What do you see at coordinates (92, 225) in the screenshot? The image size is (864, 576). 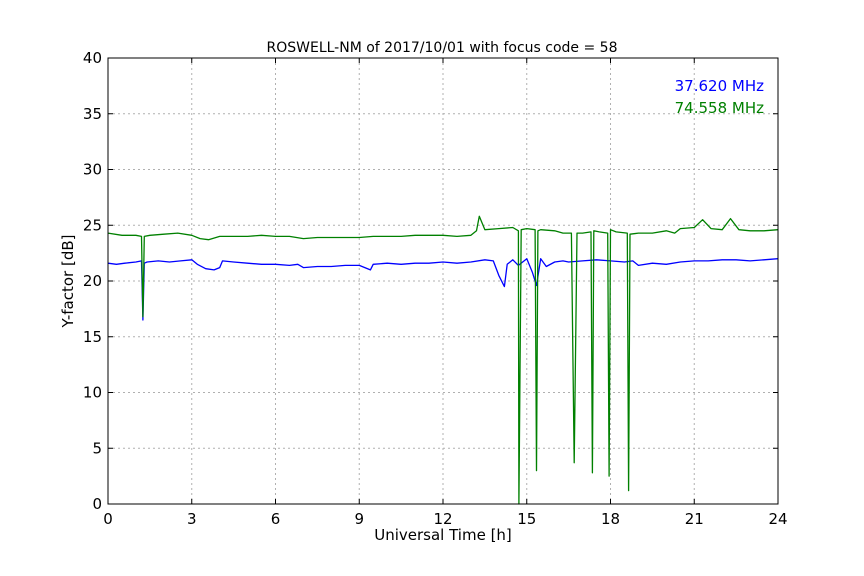 I see `y-tick-label: 25` at bounding box center [92, 225].